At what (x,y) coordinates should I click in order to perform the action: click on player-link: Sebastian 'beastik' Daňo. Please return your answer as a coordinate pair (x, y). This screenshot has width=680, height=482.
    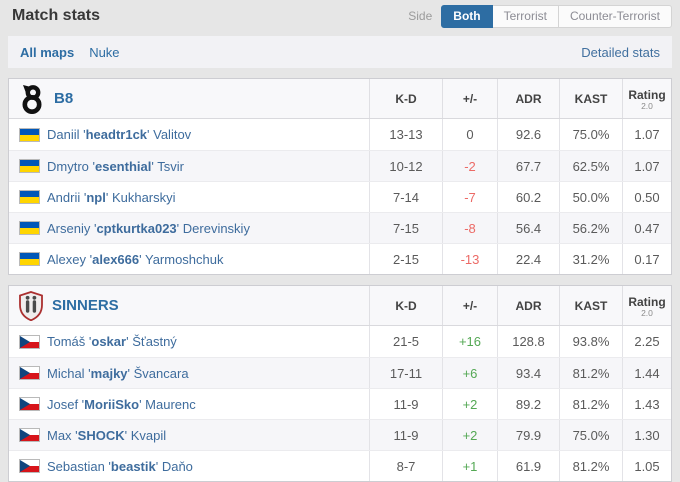
    Looking at the image, I should click on (120, 466).